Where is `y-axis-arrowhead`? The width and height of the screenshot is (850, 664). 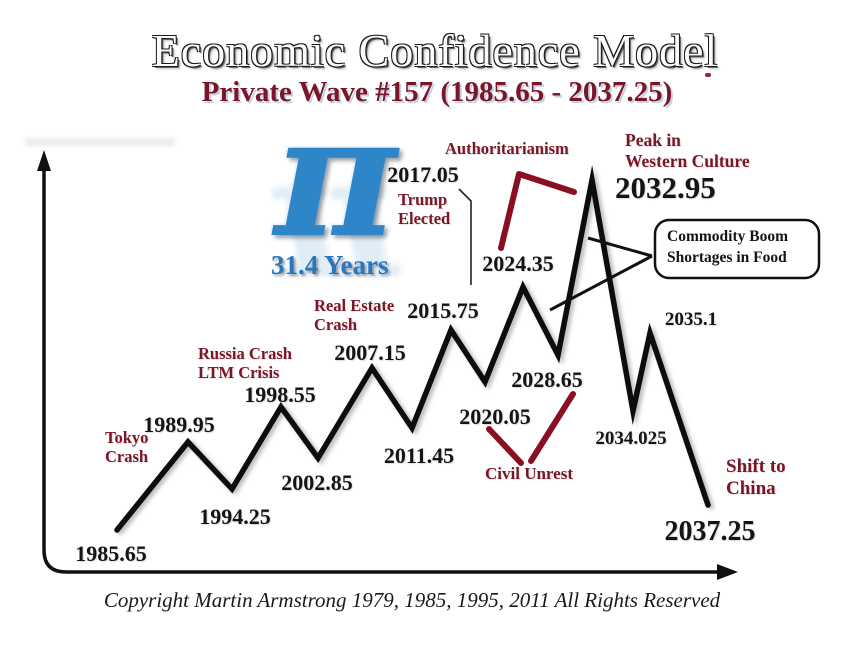 y-axis-arrowhead is located at coordinates (44, 160).